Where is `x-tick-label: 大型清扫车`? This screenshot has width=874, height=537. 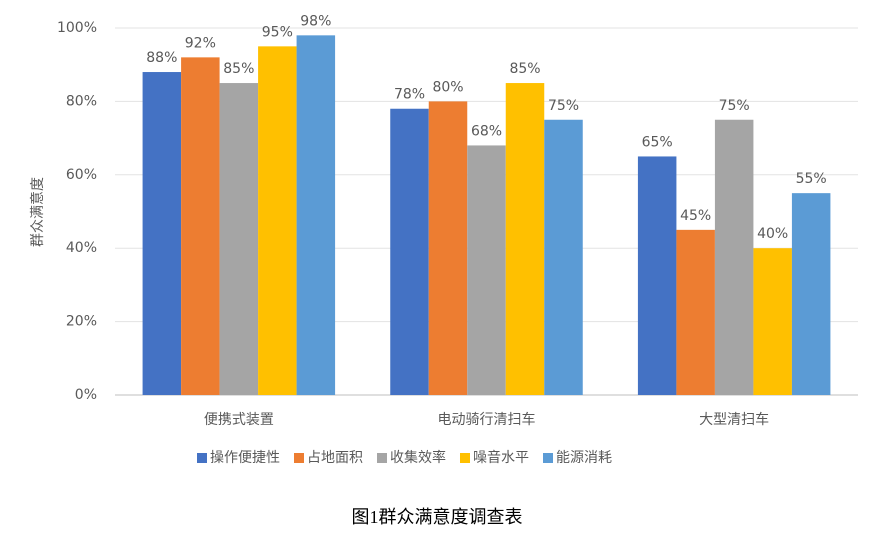 x-tick-label: 大型清扫车 is located at coordinates (734, 419).